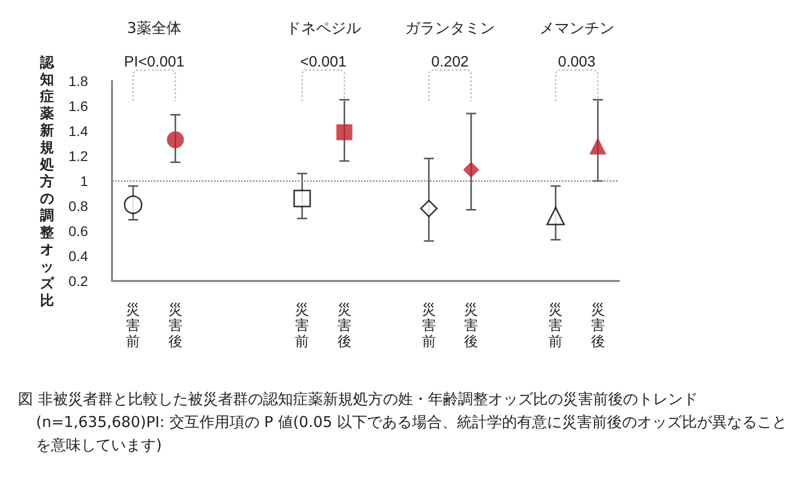 This screenshot has width=791, height=482. I want to click on text: 認知症薬新規処方の調整オッズ比, so click(47, 181).